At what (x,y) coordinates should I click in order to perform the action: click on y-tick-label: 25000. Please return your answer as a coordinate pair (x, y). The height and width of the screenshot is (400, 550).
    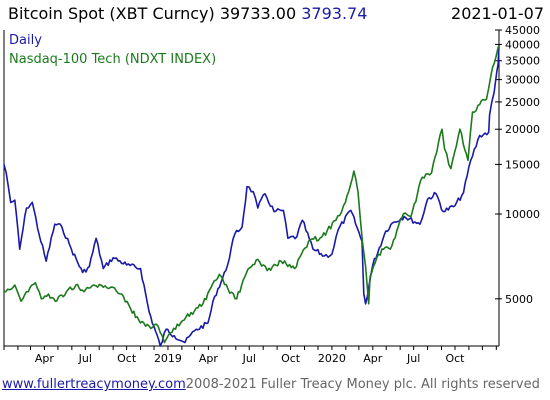
    Looking at the image, I should click on (522, 102).